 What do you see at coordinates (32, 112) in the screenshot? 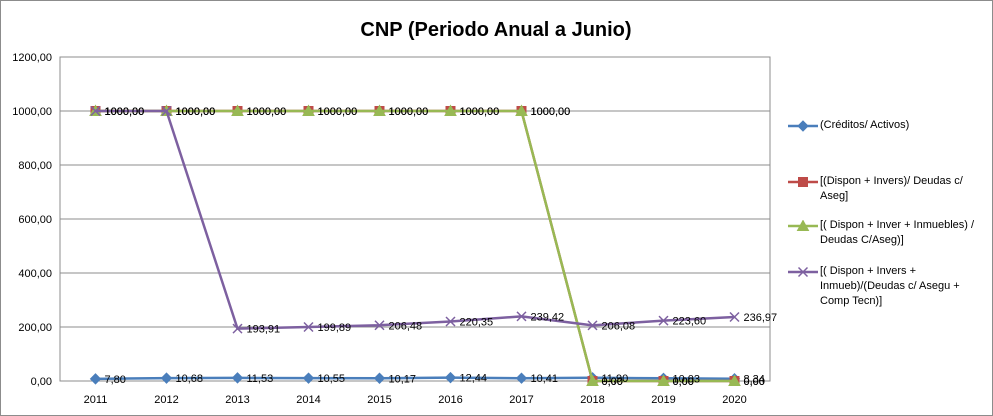
I see `y-tick-label: 1000,00` at bounding box center [32, 112].